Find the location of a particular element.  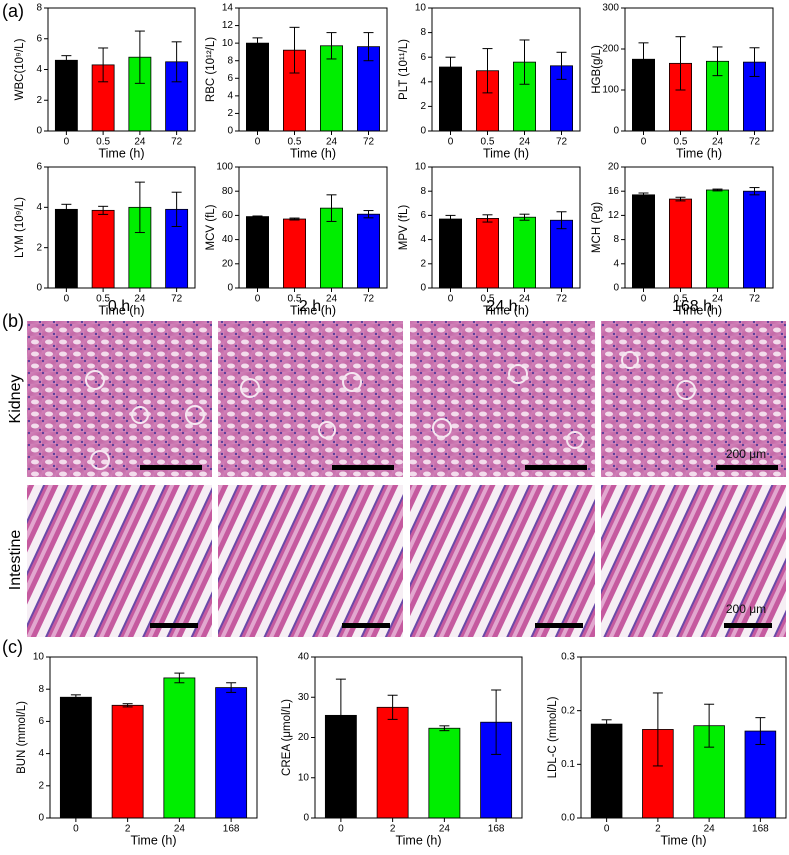

glomeruli is located at coordinates (390, 410).